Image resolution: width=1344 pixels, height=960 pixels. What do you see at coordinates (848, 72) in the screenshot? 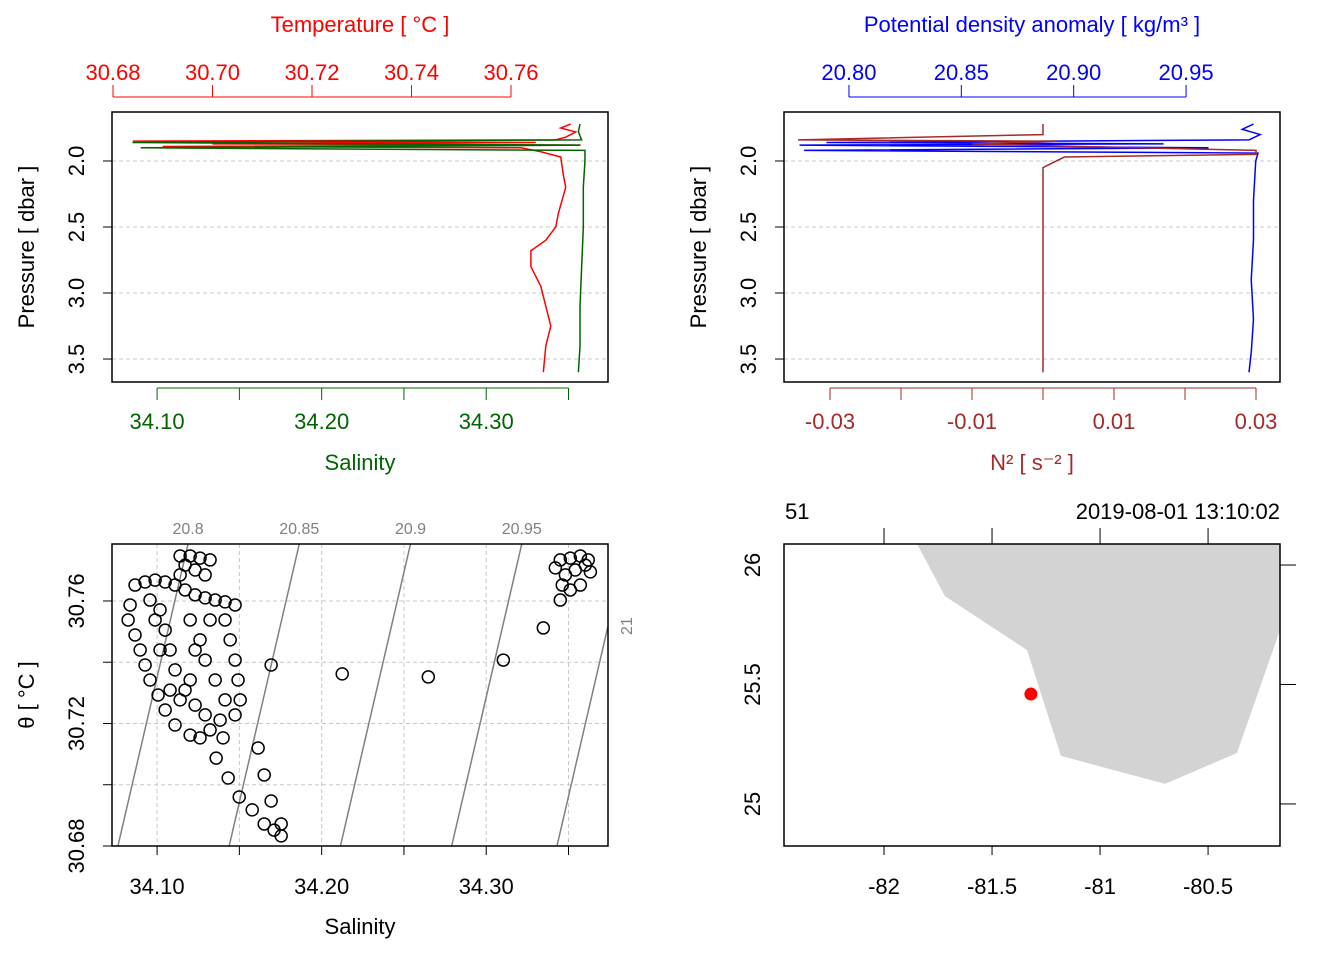
I see `x-tick-label: 20.80` at bounding box center [848, 72].